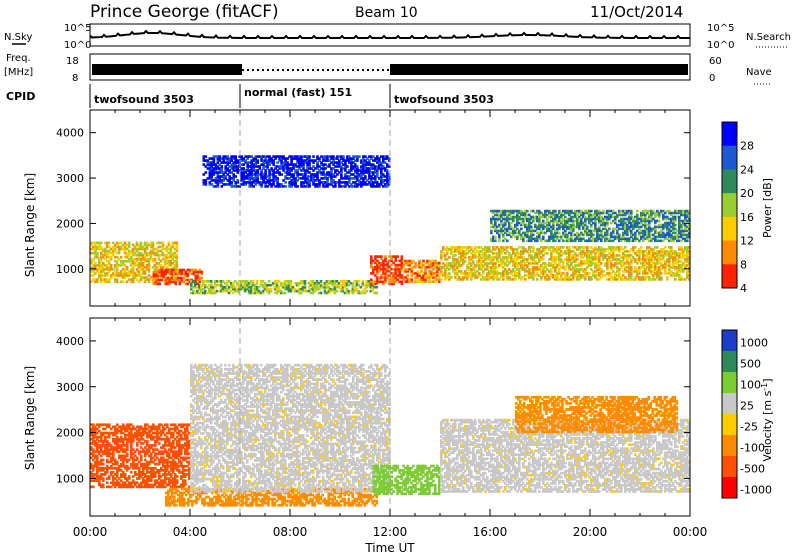 The width and height of the screenshot is (800, 554). What do you see at coordinates (729, 181) in the screenshot?
I see `colorbar-segment` at bounding box center [729, 181].